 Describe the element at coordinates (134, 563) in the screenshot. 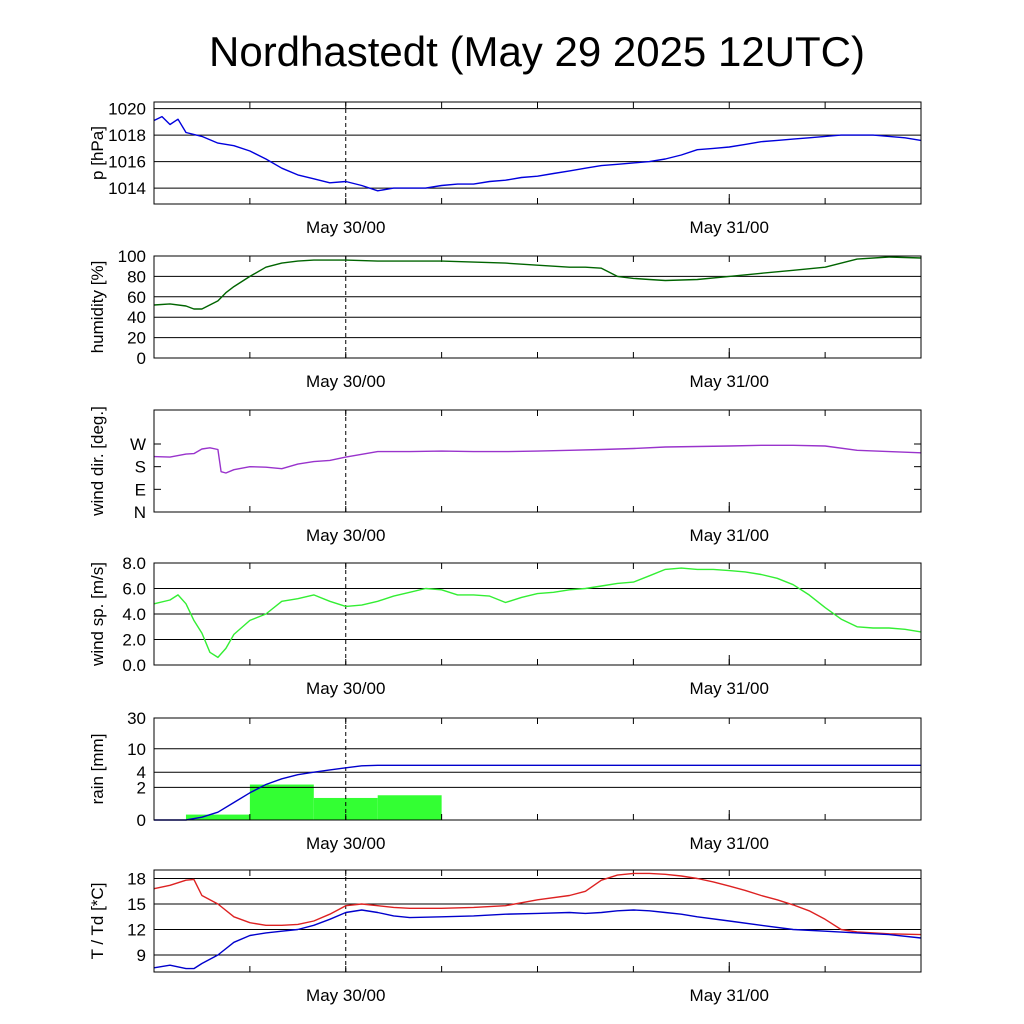

I see `y-tick-label: 8.0` at that location.